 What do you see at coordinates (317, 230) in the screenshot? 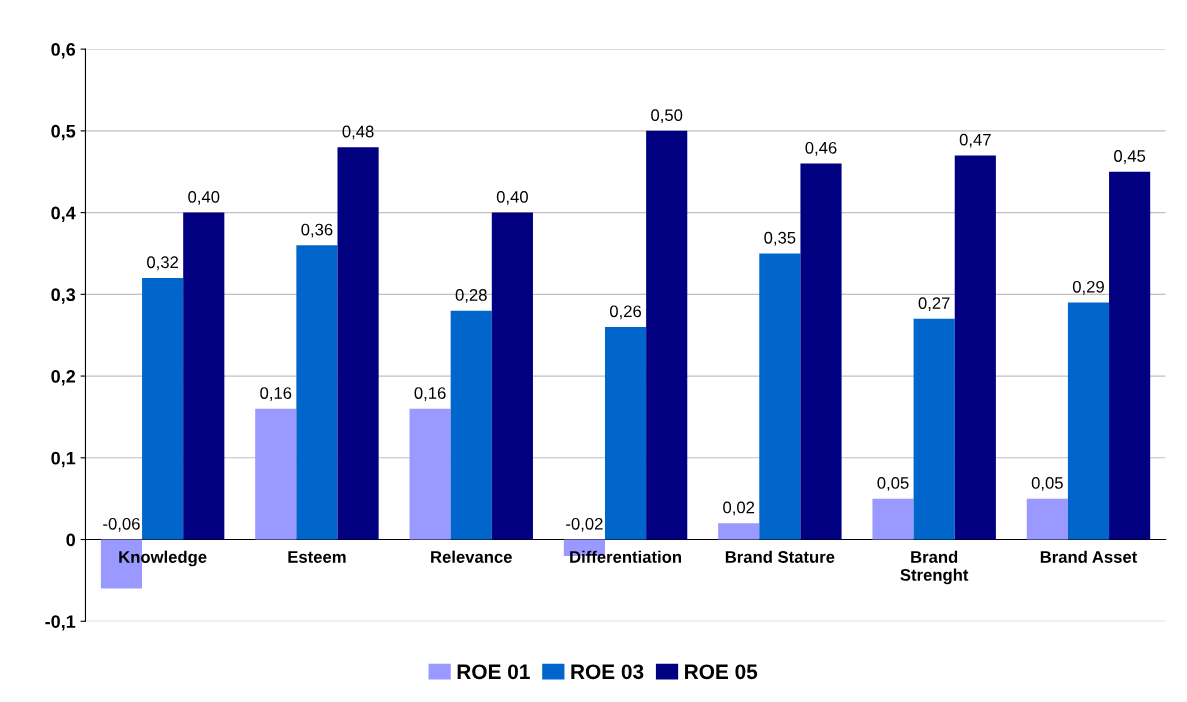
I see `data-label: 0,36` at bounding box center [317, 230].